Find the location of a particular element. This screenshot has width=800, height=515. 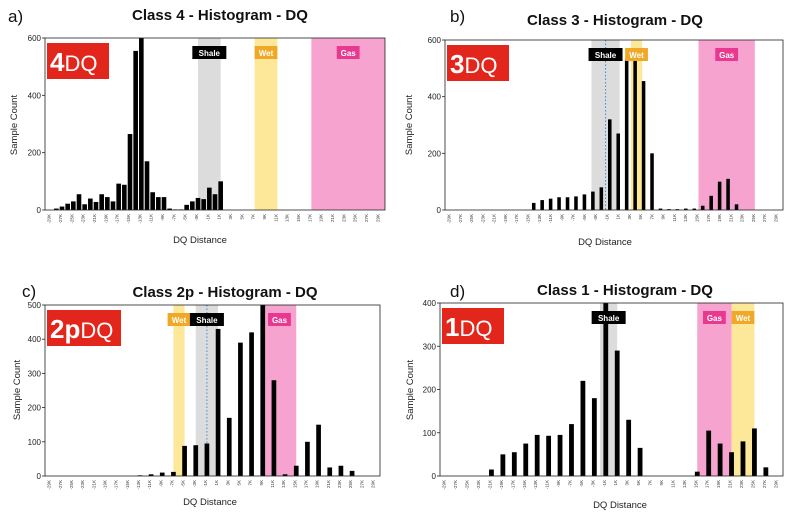

badge-text: 4DQ is located at coordinates (73, 62).